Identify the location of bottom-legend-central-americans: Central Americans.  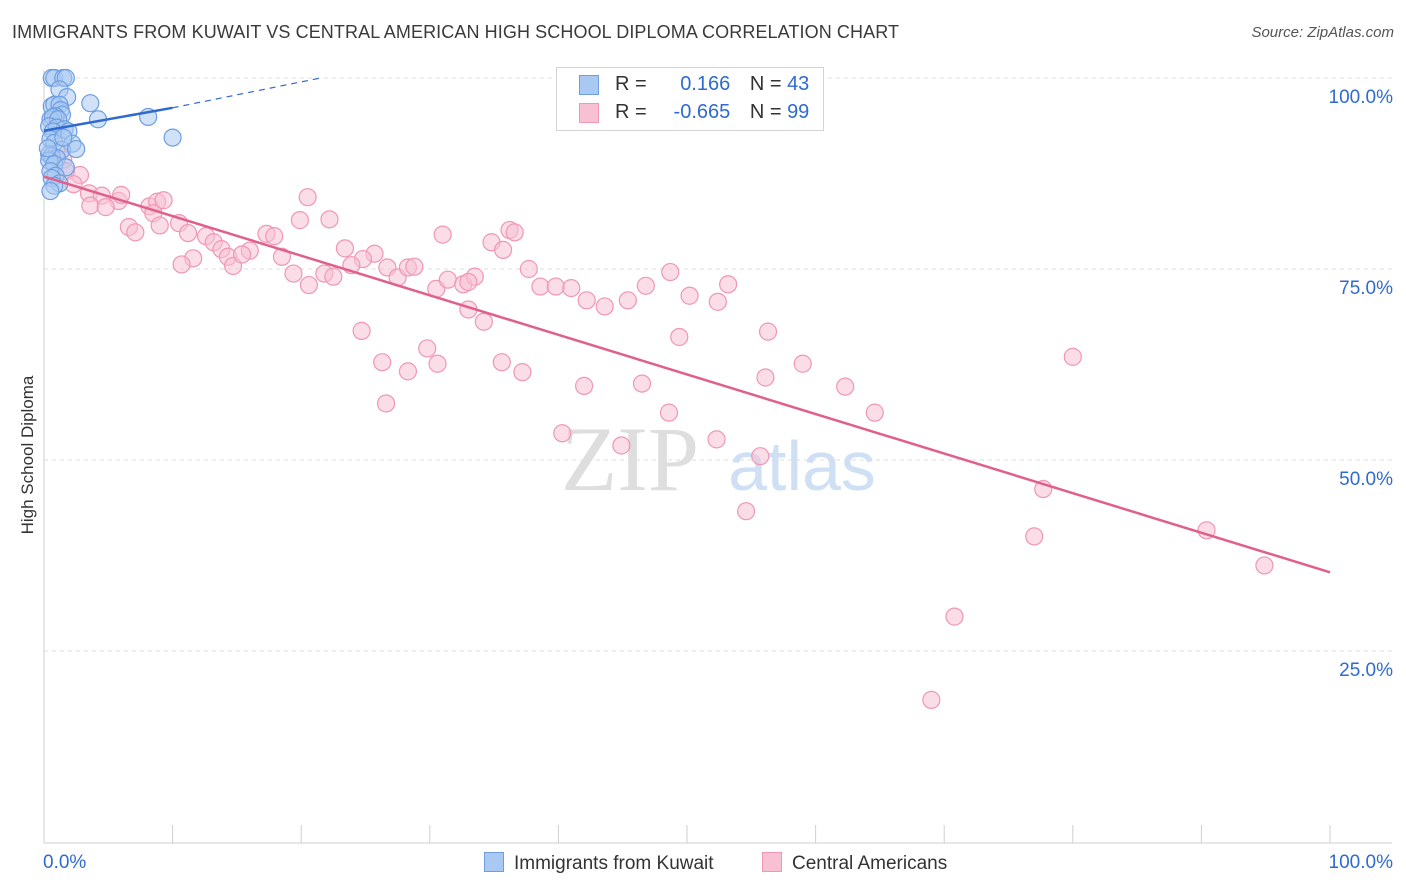
(854, 864).